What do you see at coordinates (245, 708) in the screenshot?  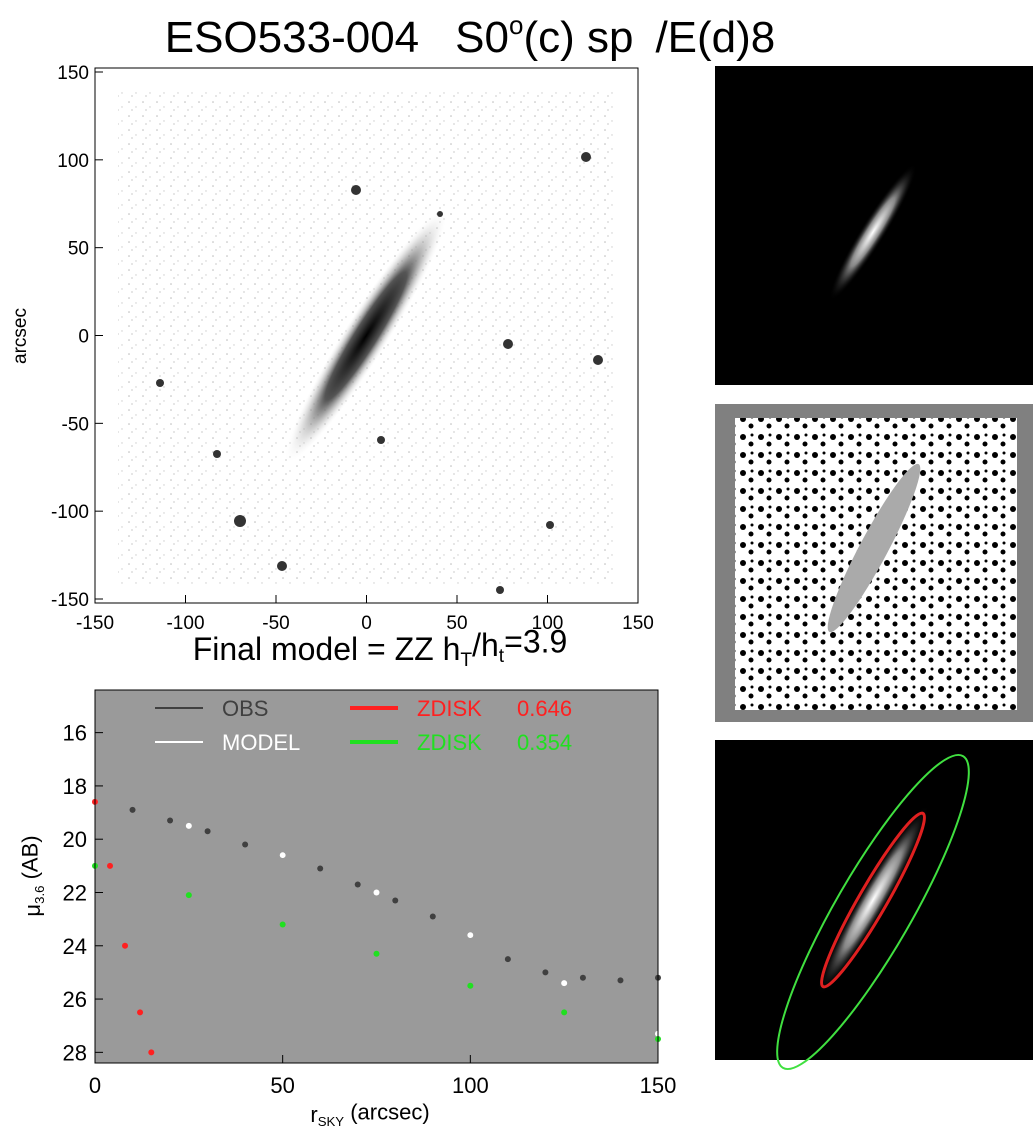 I see `legend-label: OBS` at bounding box center [245, 708].